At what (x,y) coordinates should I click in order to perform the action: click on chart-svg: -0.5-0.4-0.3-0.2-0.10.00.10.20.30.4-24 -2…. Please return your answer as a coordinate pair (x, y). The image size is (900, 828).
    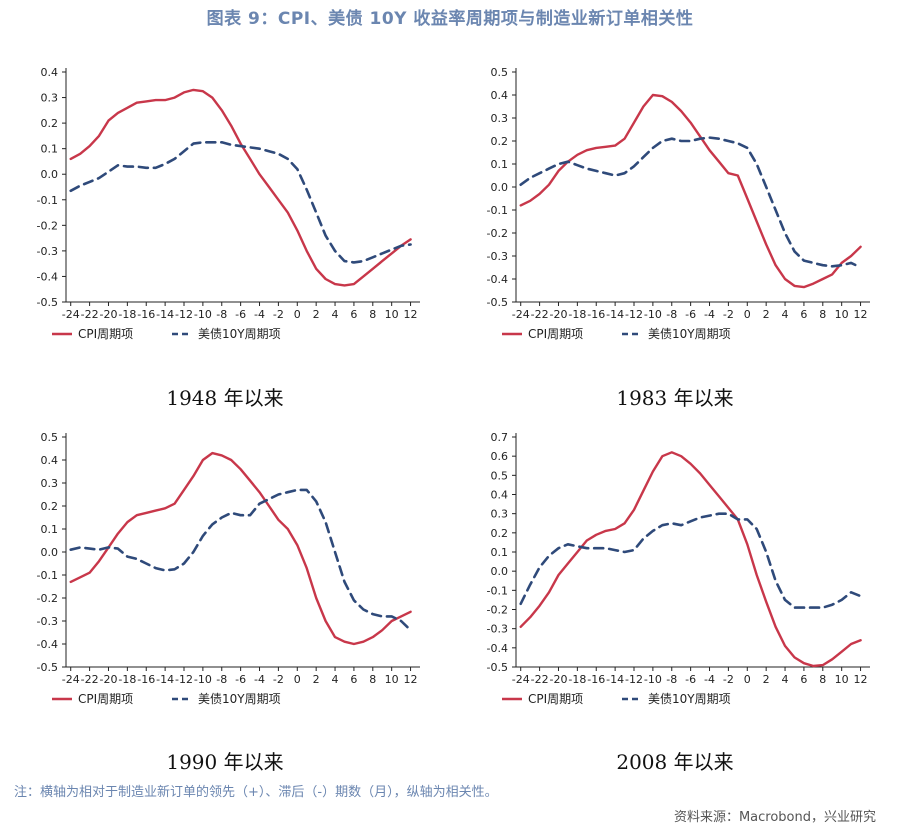
    Looking at the image, I should click on (228, 203).